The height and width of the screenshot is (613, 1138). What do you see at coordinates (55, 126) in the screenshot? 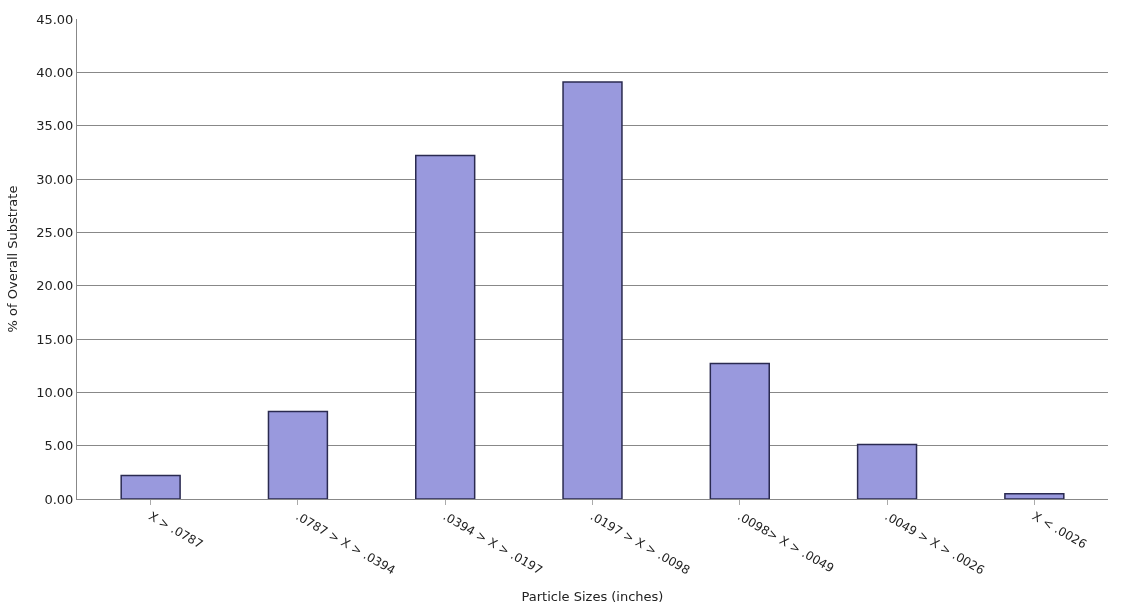
I see `y-tick-label: 35.00` at bounding box center [55, 126].